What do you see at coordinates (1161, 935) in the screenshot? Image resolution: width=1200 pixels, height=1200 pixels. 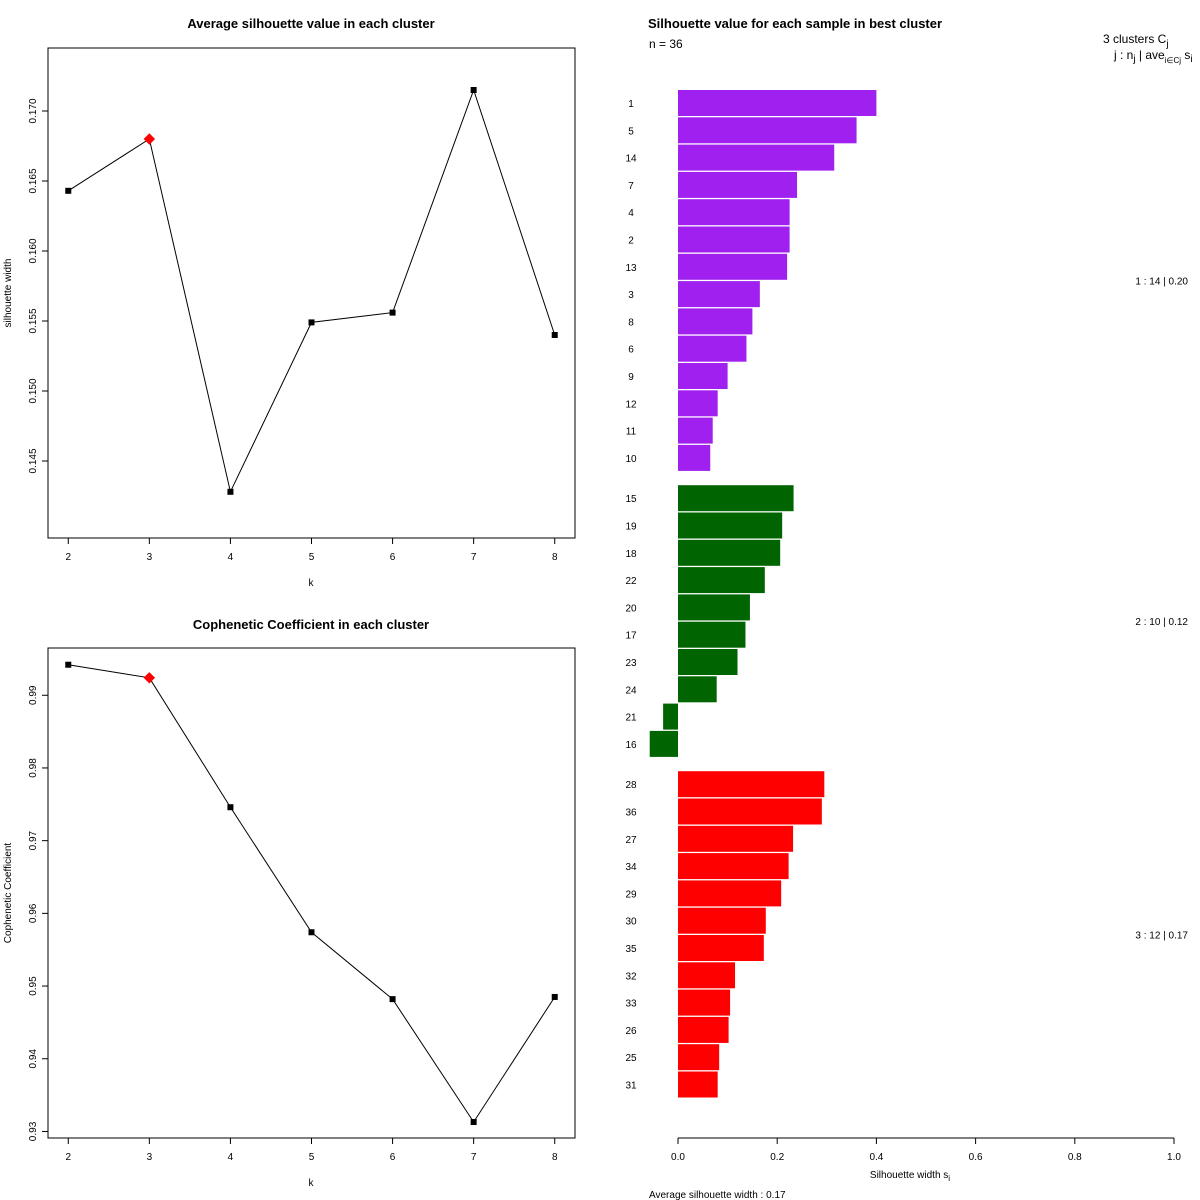 I see `cluster-summary-label: 3 : 12 | 0.17` at bounding box center [1161, 935].